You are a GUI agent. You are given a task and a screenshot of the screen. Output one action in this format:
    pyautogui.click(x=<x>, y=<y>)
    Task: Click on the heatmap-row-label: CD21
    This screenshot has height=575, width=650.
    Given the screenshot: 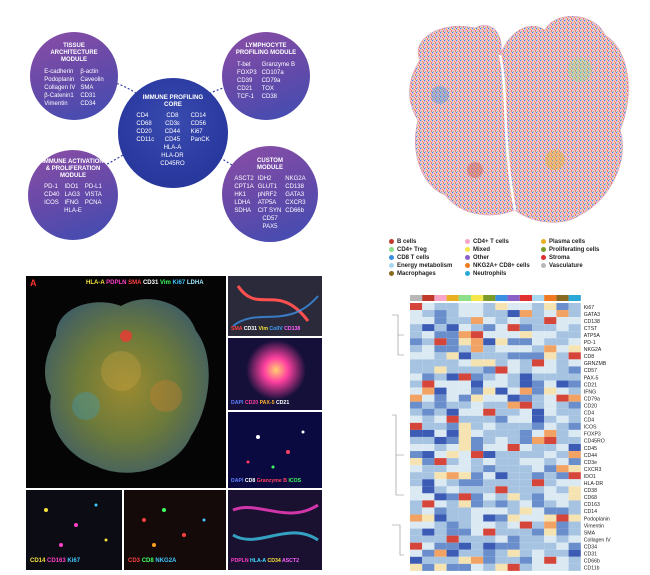 What is the action you would take?
    pyautogui.click(x=590, y=385)
    